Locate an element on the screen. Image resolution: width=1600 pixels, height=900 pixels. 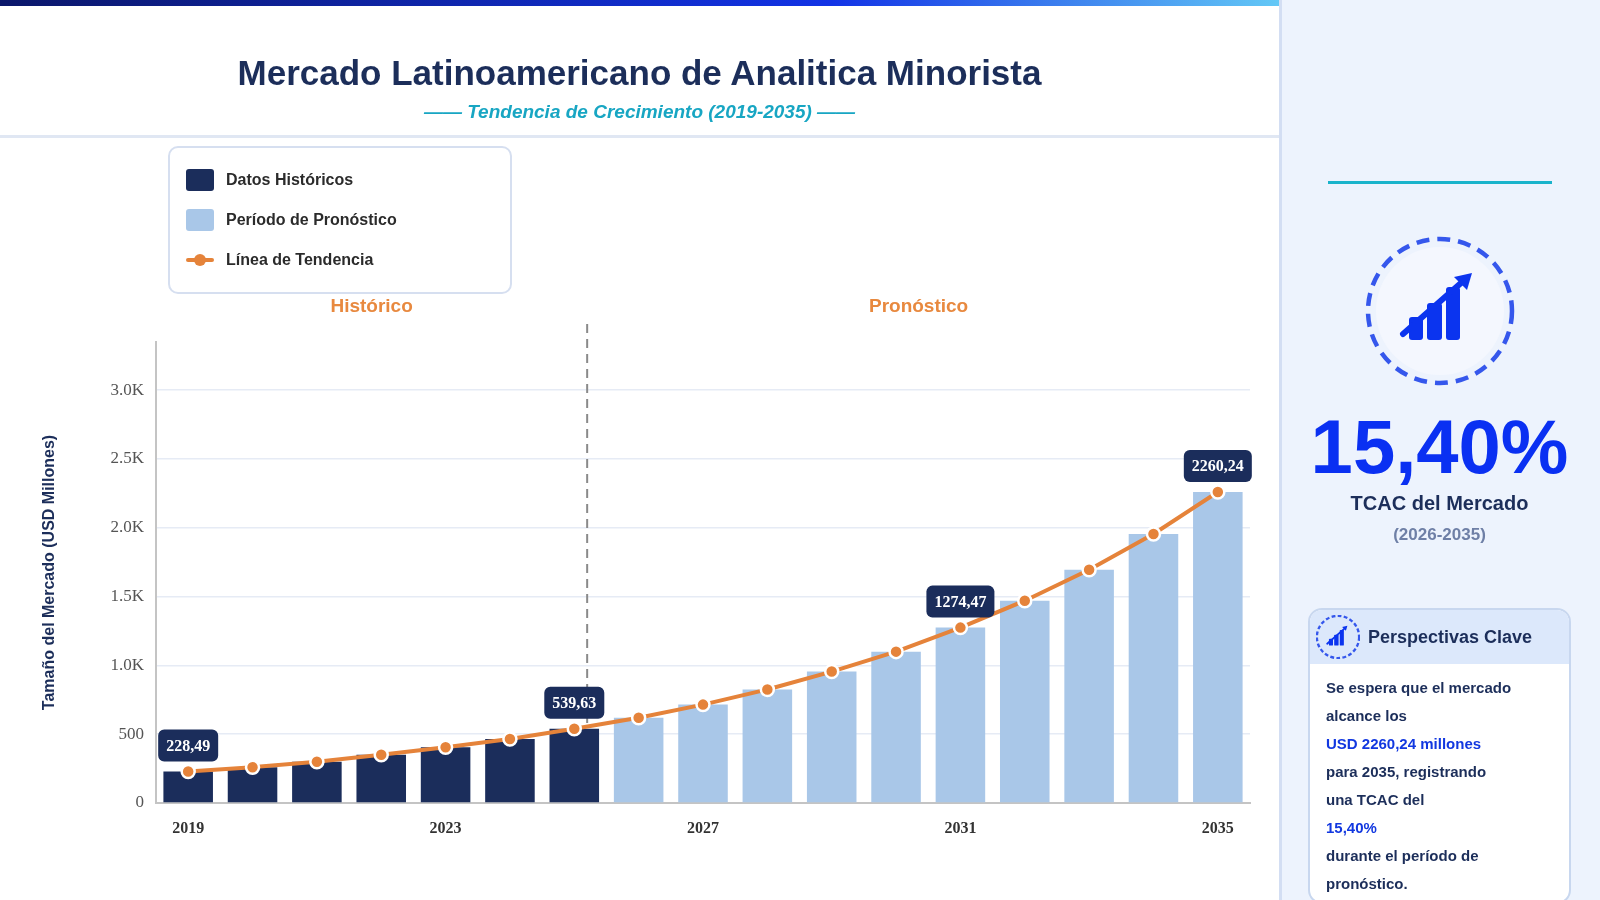
chart-title: Mercado Latinoamericano de Analitica Minorista is located at coordinates (639, 73).